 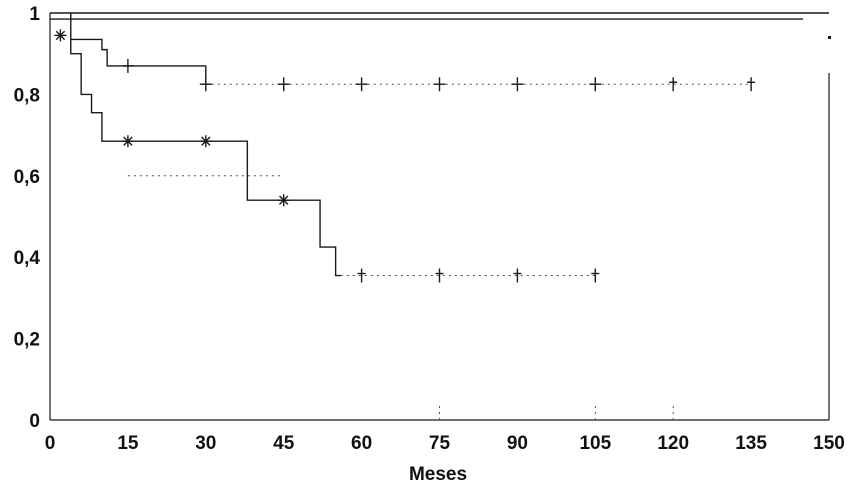 I want to click on x-tick-label: 15, so click(x=128, y=443).